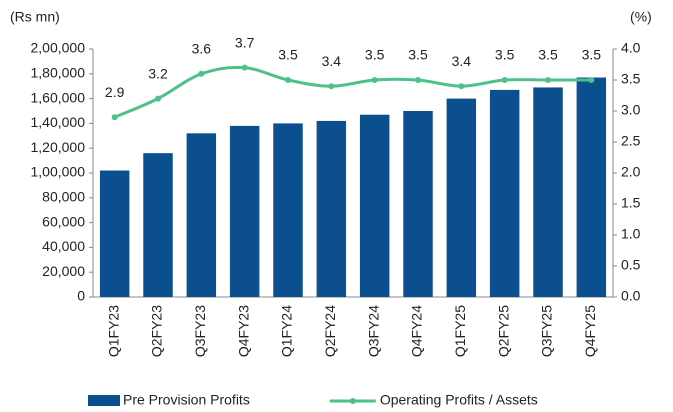  Describe the element at coordinates (58, 48) in the screenshot. I see `y-tick-label: 2,00,000` at that location.